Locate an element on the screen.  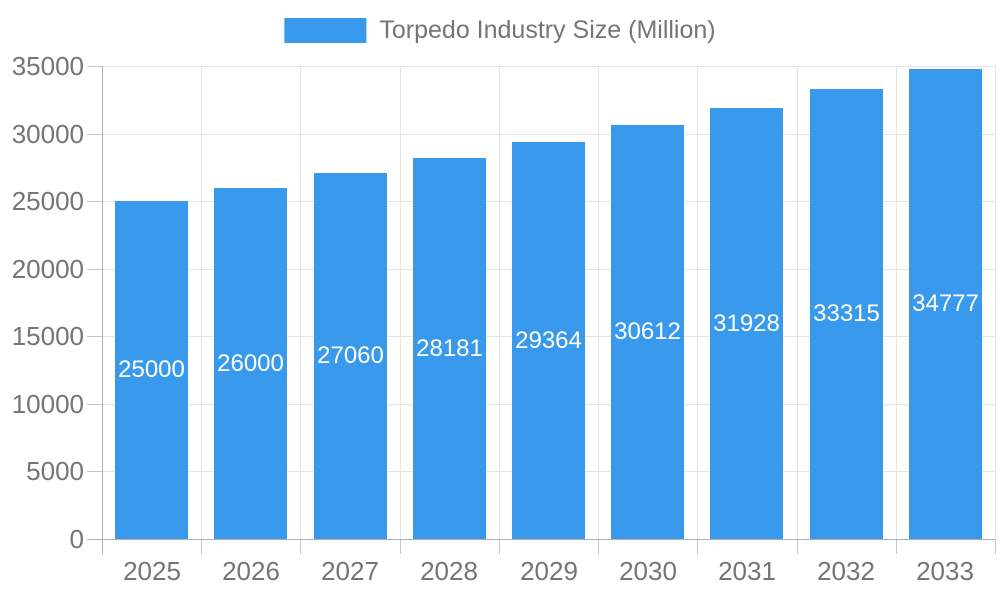
bar: 26000 is located at coordinates (250, 363).